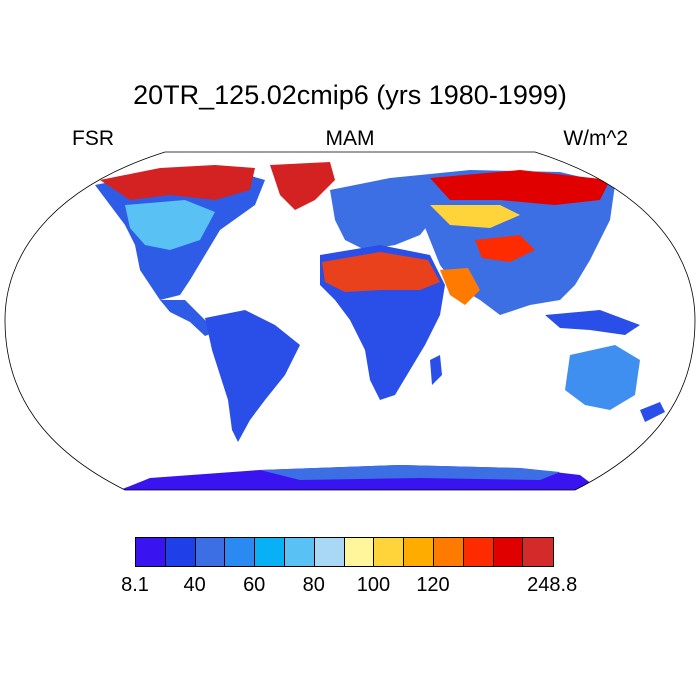 Image resolution: width=700 pixels, height=700 pixels. What do you see at coordinates (373, 585) in the screenshot?
I see `colorbar-tick-label: 100` at bounding box center [373, 585].